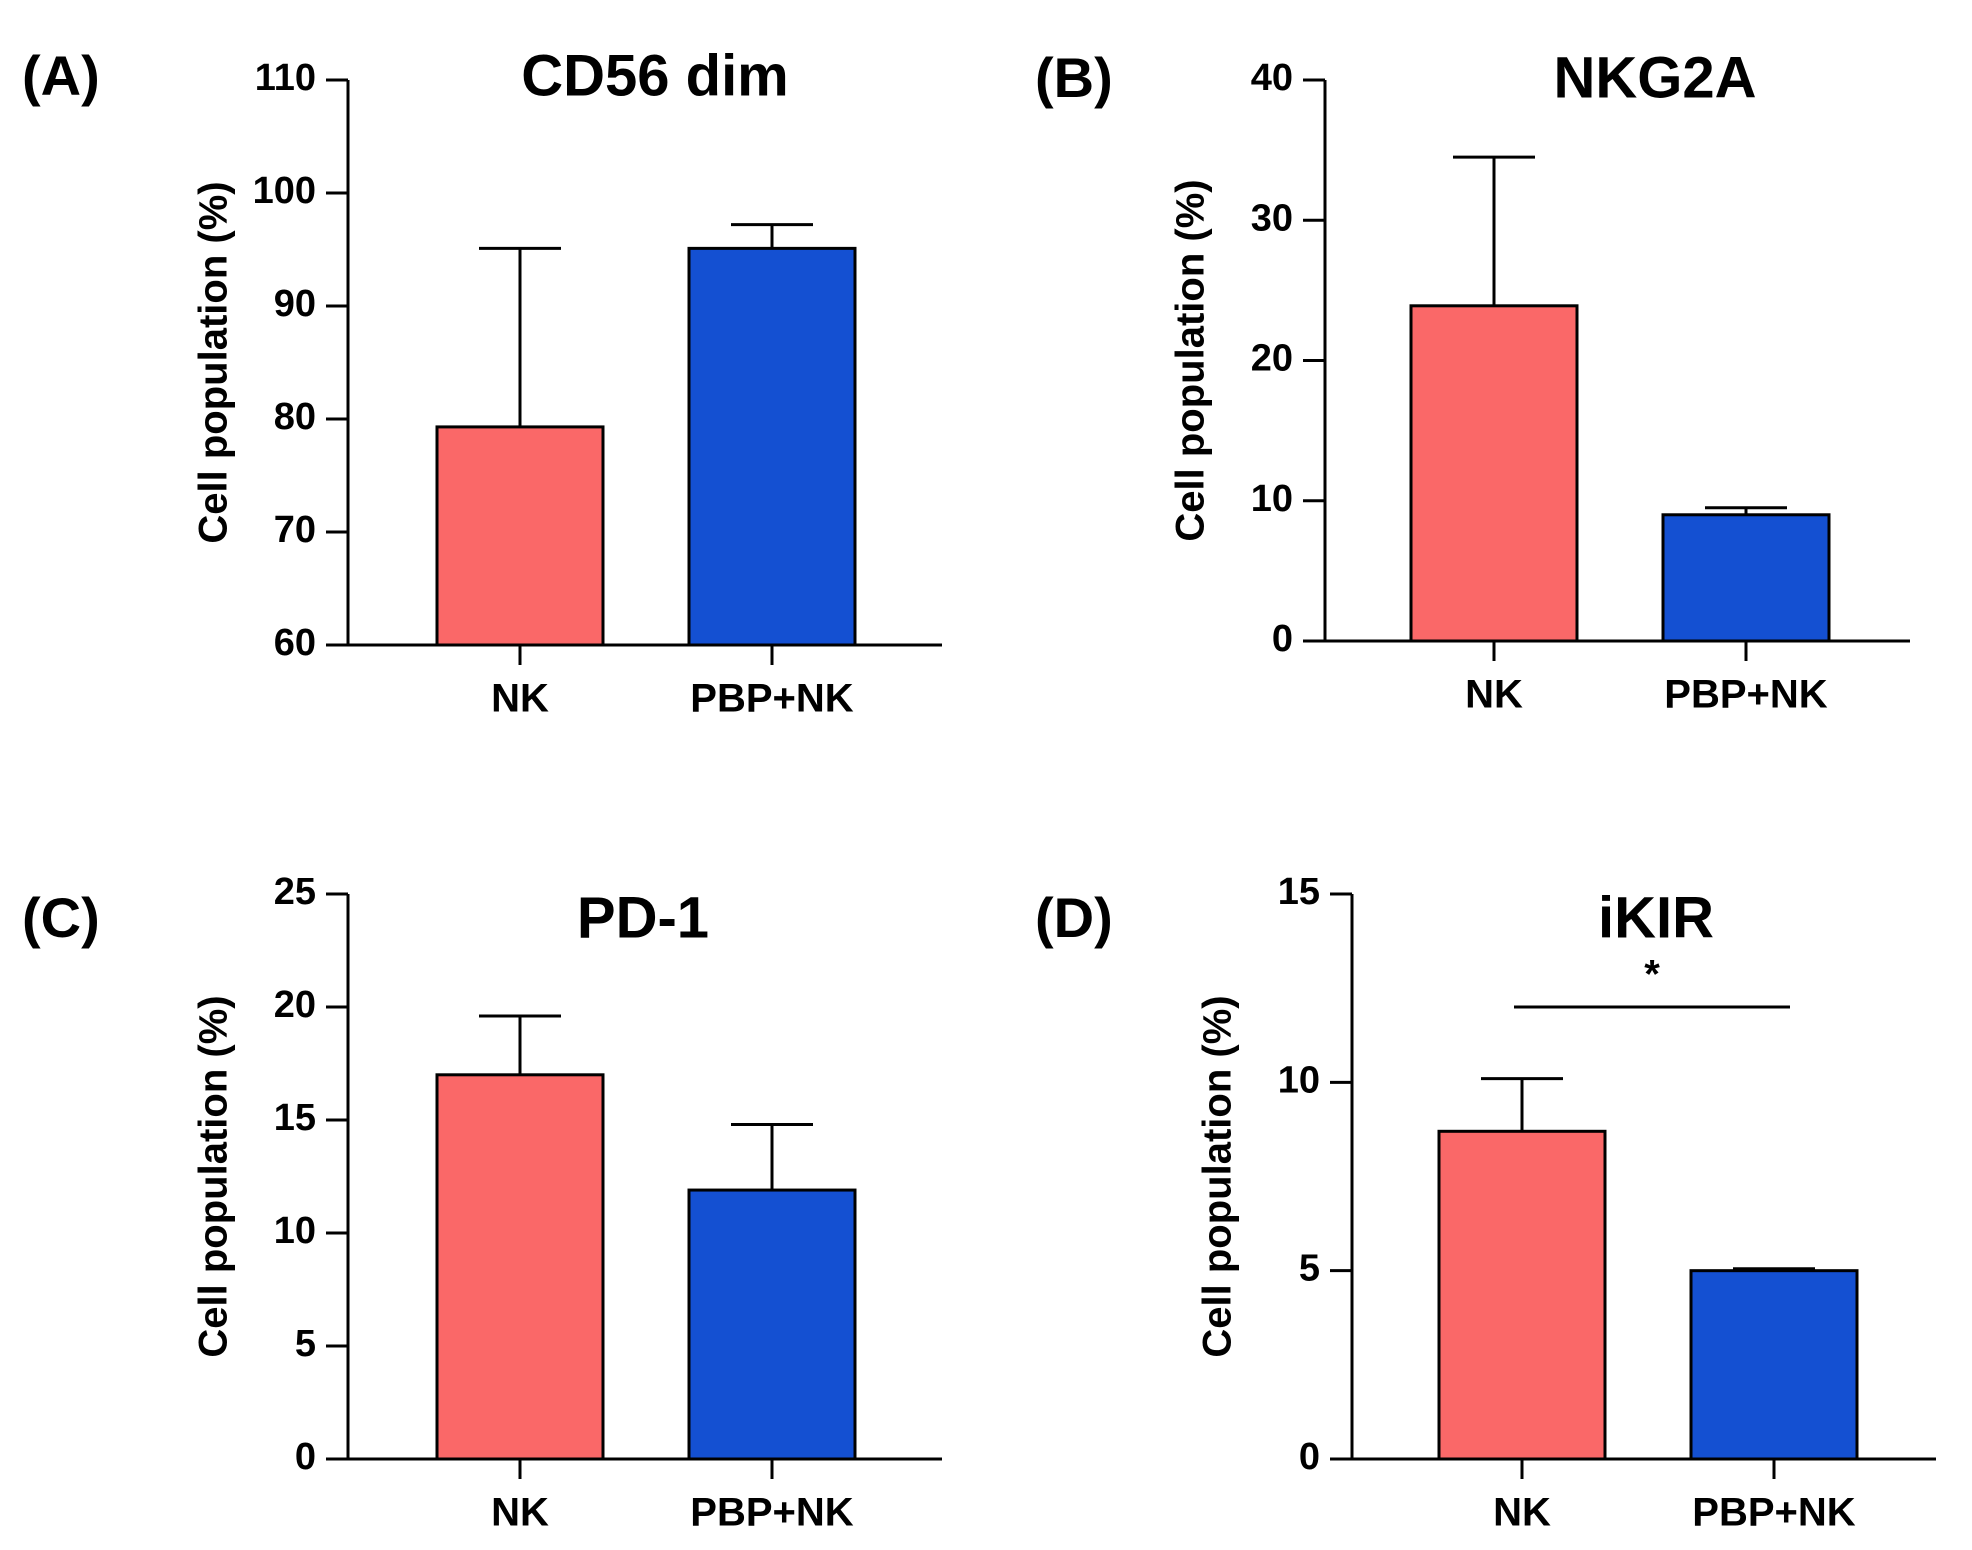  What do you see at coordinates (1074, 917) in the screenshot?
I see `panel-label: (D)` at bounding box center [1074, 917].